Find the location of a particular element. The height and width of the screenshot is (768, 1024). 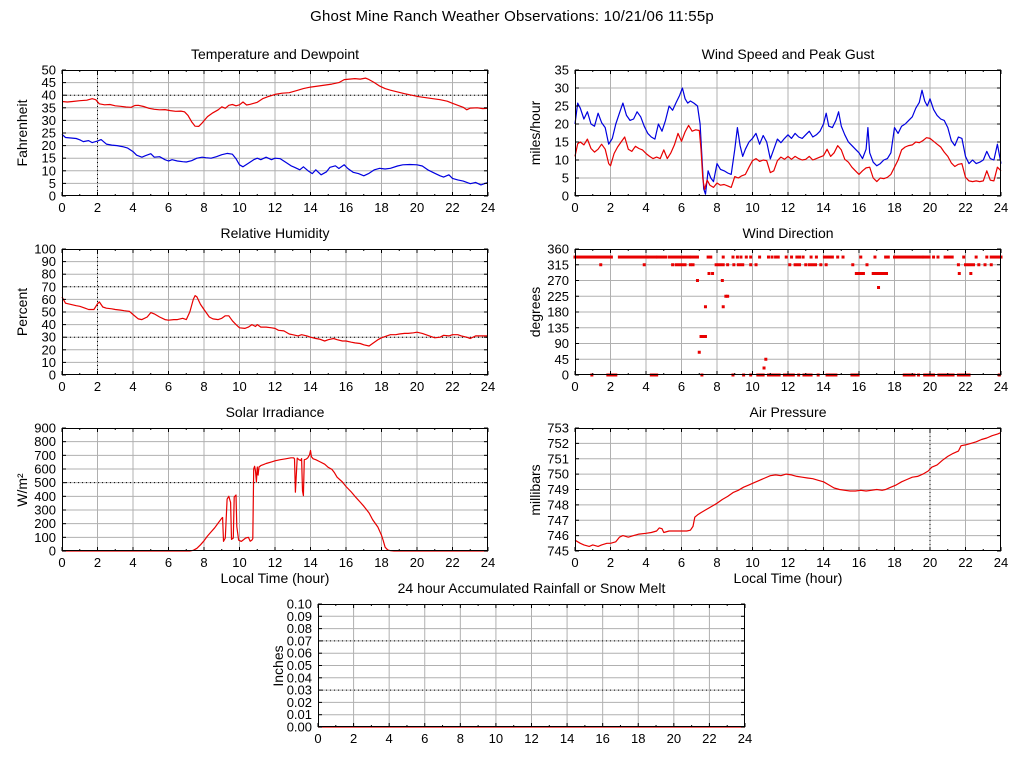

svg-text: 360 is located at coordinates (558, 249).